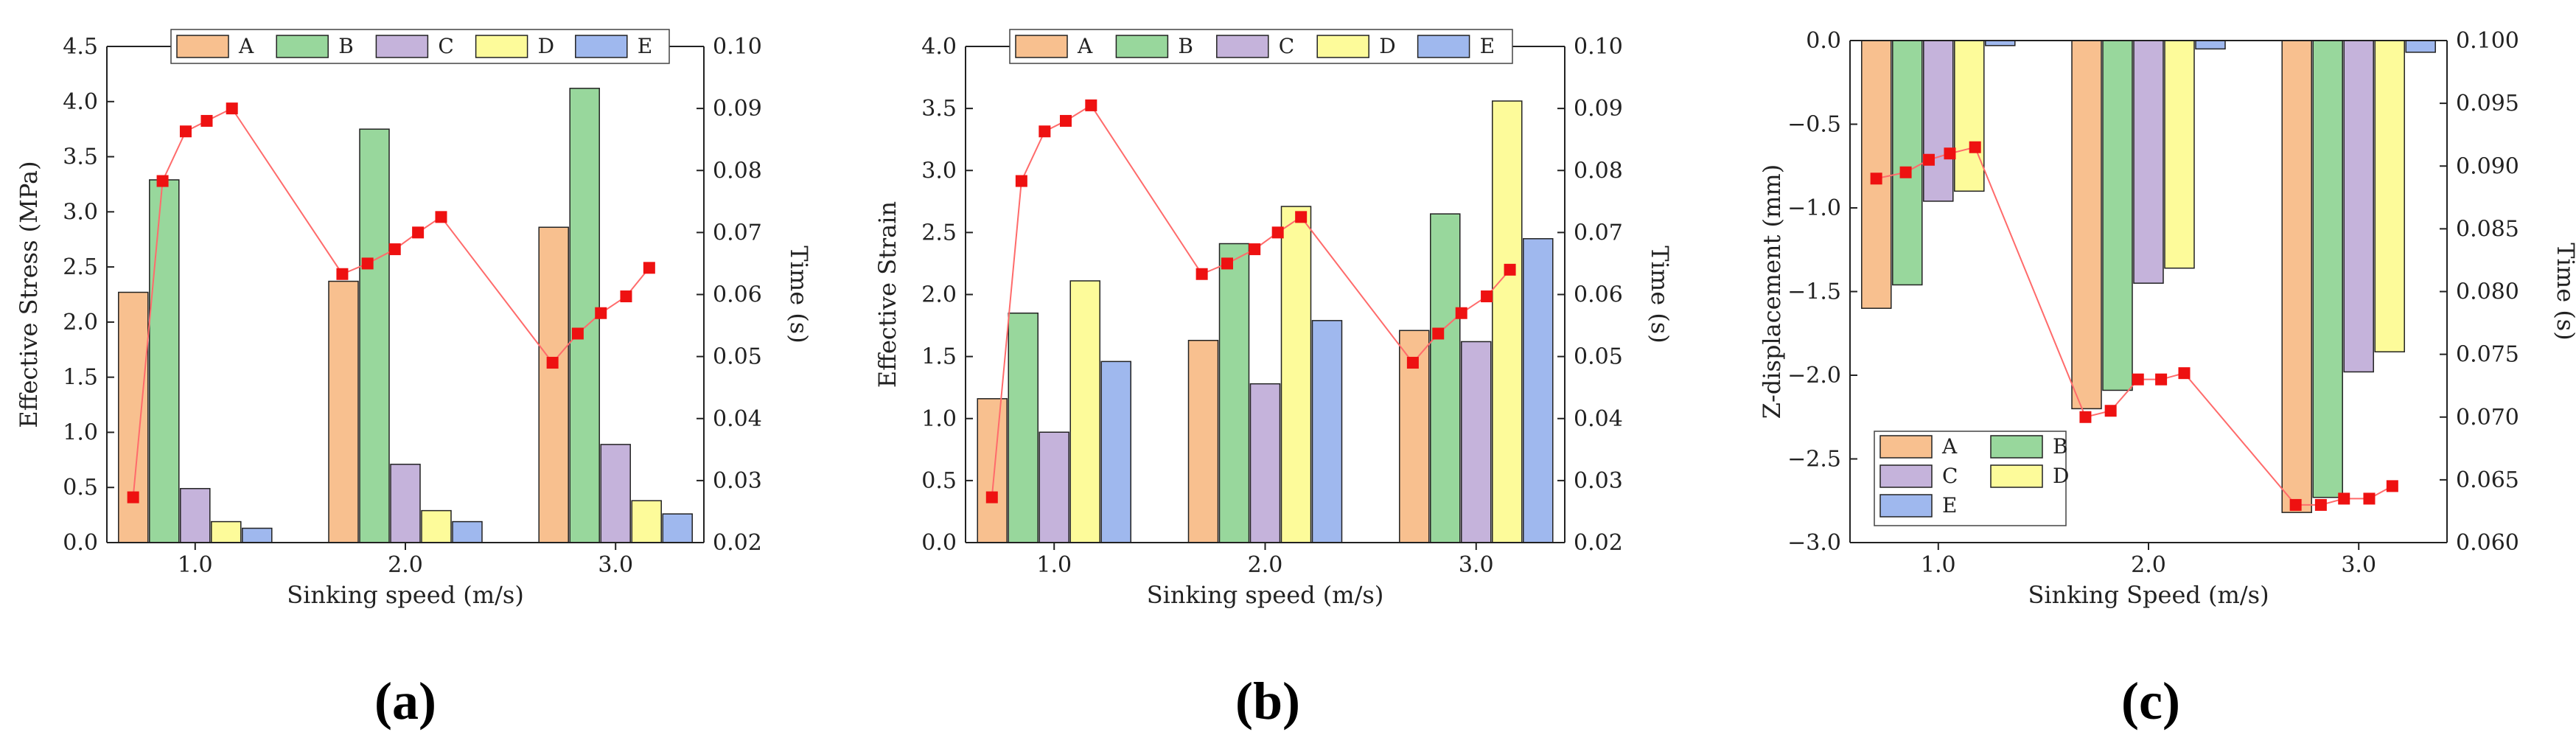 This screenshot has height=749, width=2576. Describe the element at coordinates (1599, 47) in the screenshot. I see `y2-tick-label: 0.10` at that location.